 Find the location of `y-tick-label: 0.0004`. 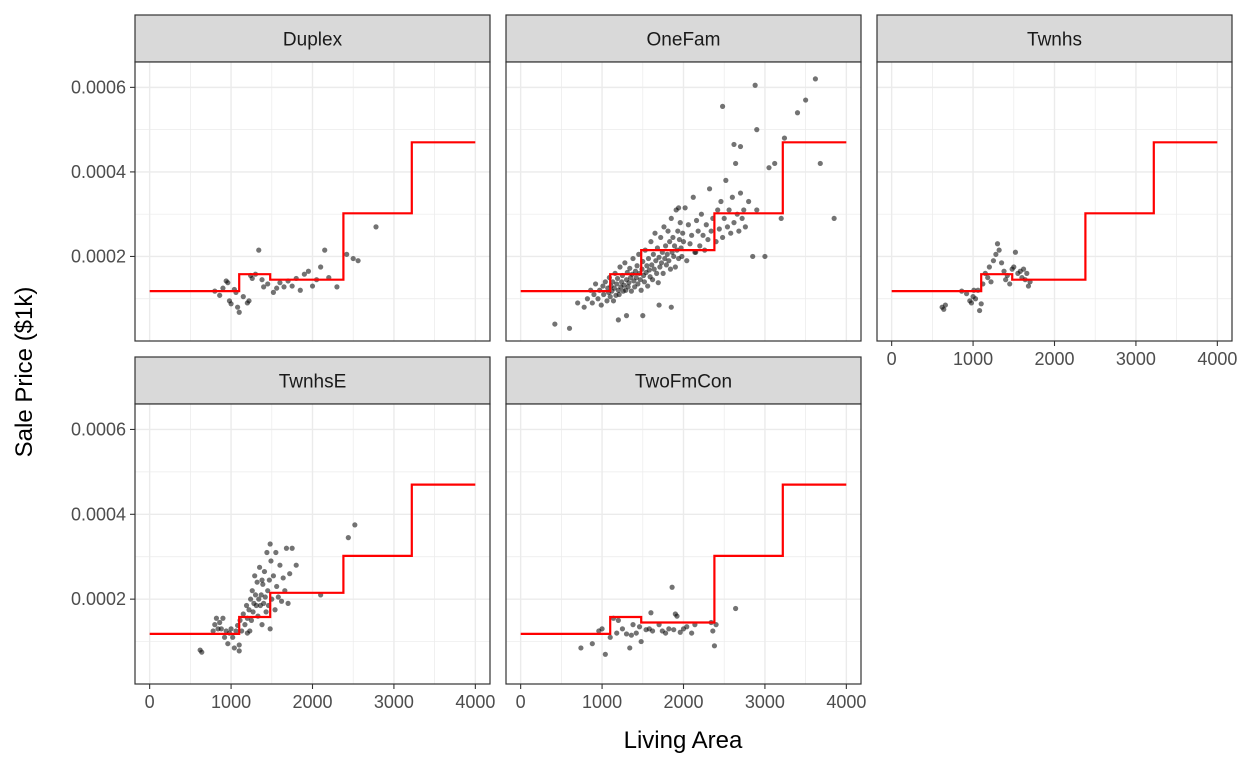

y-tick-label: 0.0004 is located at coordinates (98, 514).